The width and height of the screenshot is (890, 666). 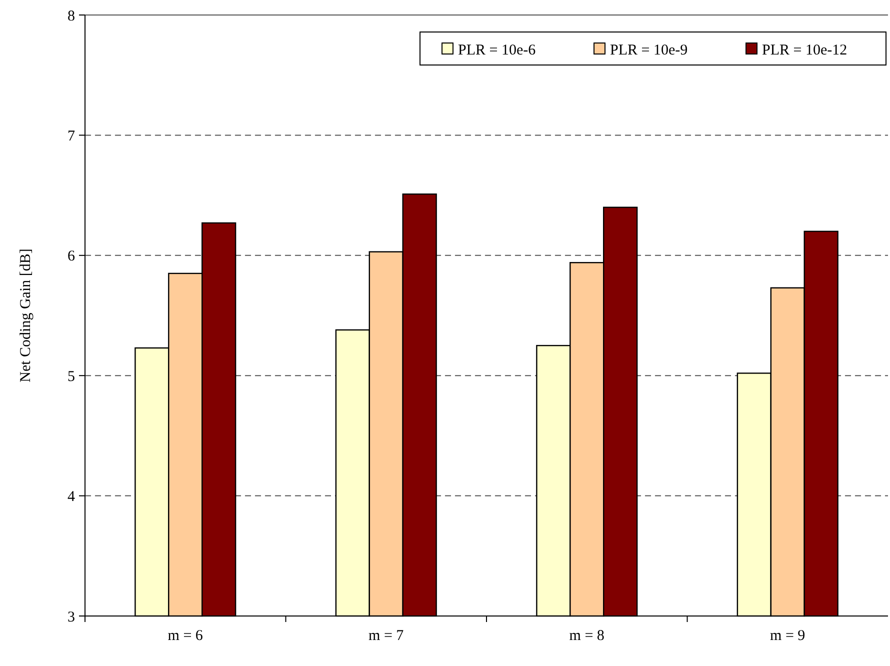 I want to click on y-tick-label: 5, so click(x=71, y=376).